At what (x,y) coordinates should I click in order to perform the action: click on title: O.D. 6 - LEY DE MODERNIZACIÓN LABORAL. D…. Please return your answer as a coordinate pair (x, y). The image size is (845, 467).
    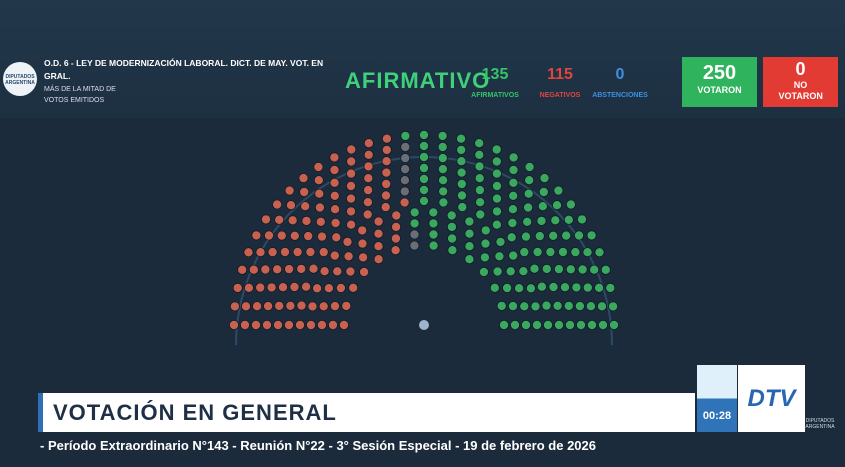
    Looking at the image, I should click on (184, 69).